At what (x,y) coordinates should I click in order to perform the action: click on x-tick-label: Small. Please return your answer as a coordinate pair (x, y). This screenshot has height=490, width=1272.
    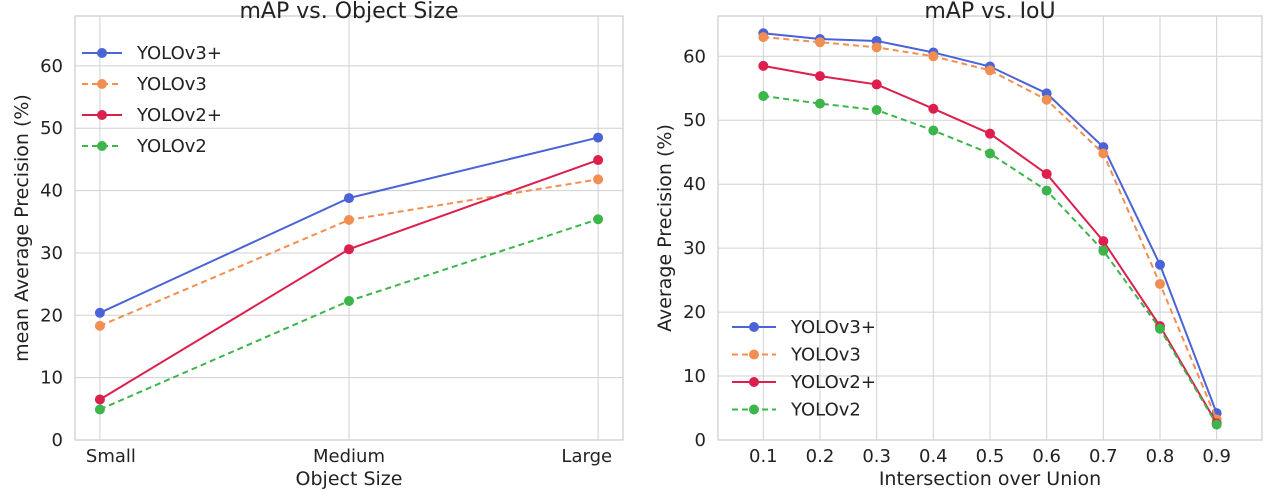
    Looking at the image, I should click on (111, 456).